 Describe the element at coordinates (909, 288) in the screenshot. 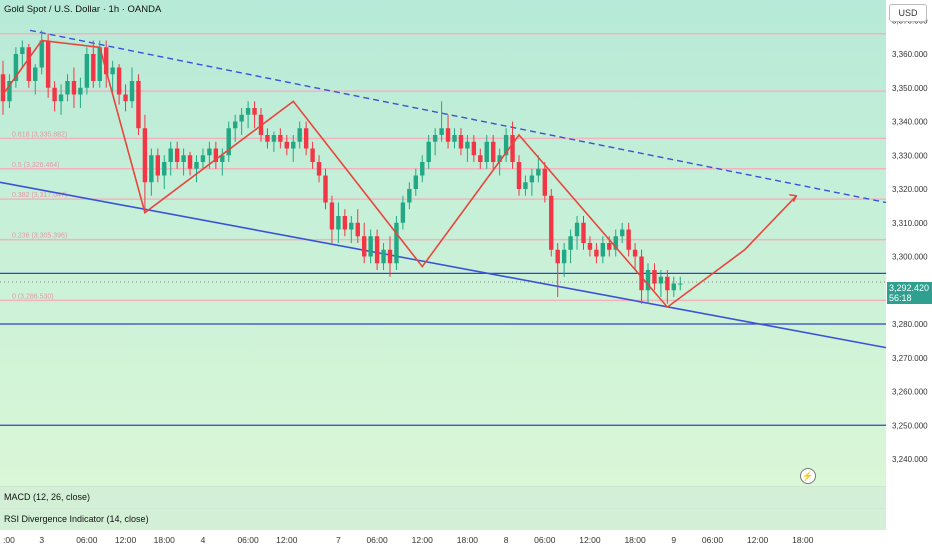

I see `last-price: 3,292.420` at that location.